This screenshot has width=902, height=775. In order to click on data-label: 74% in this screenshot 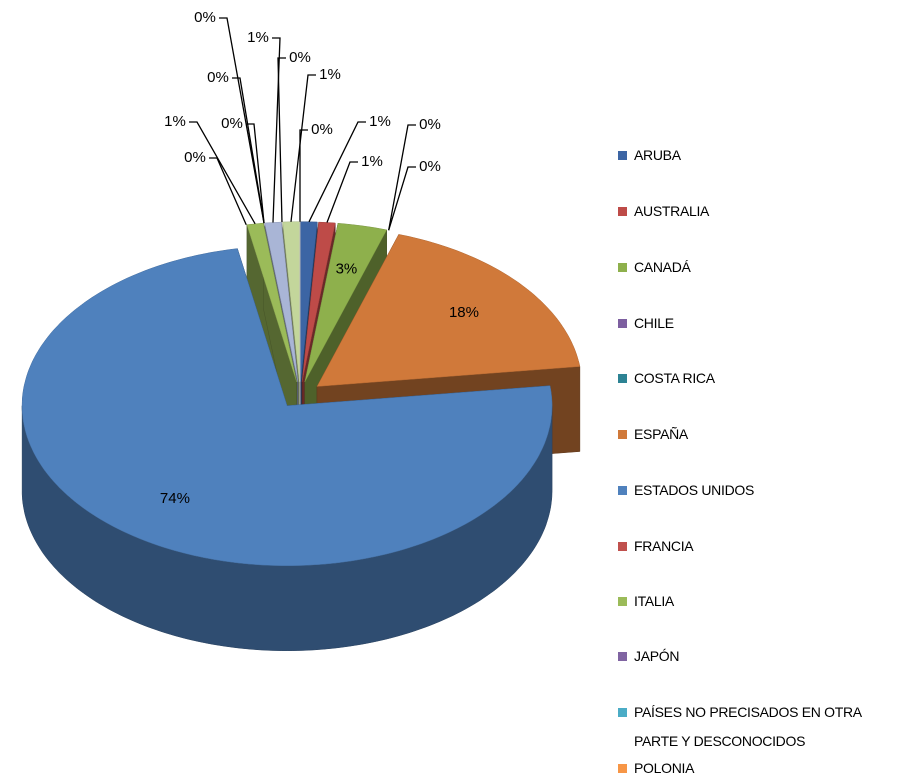, I will do `click(175, 498)`.